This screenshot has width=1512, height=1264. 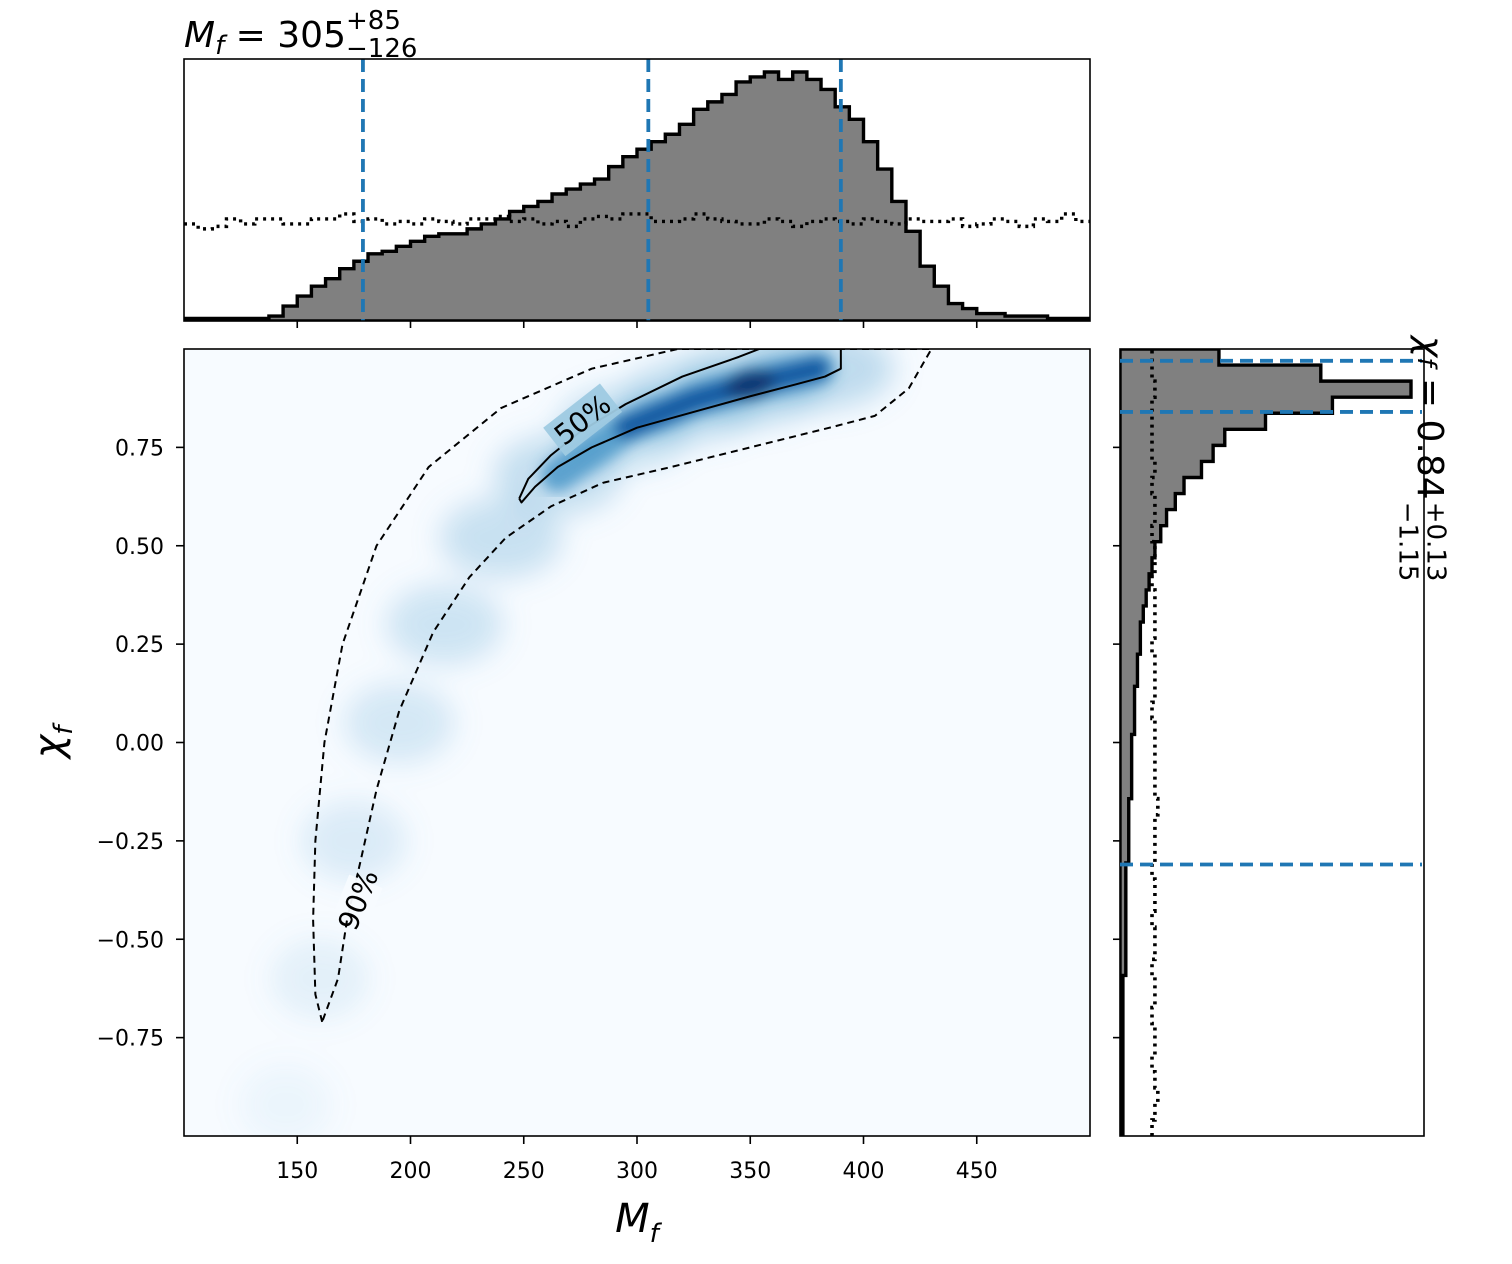 I want to click on ytick-label-6: −0.75, so click(x=130, y=1039).